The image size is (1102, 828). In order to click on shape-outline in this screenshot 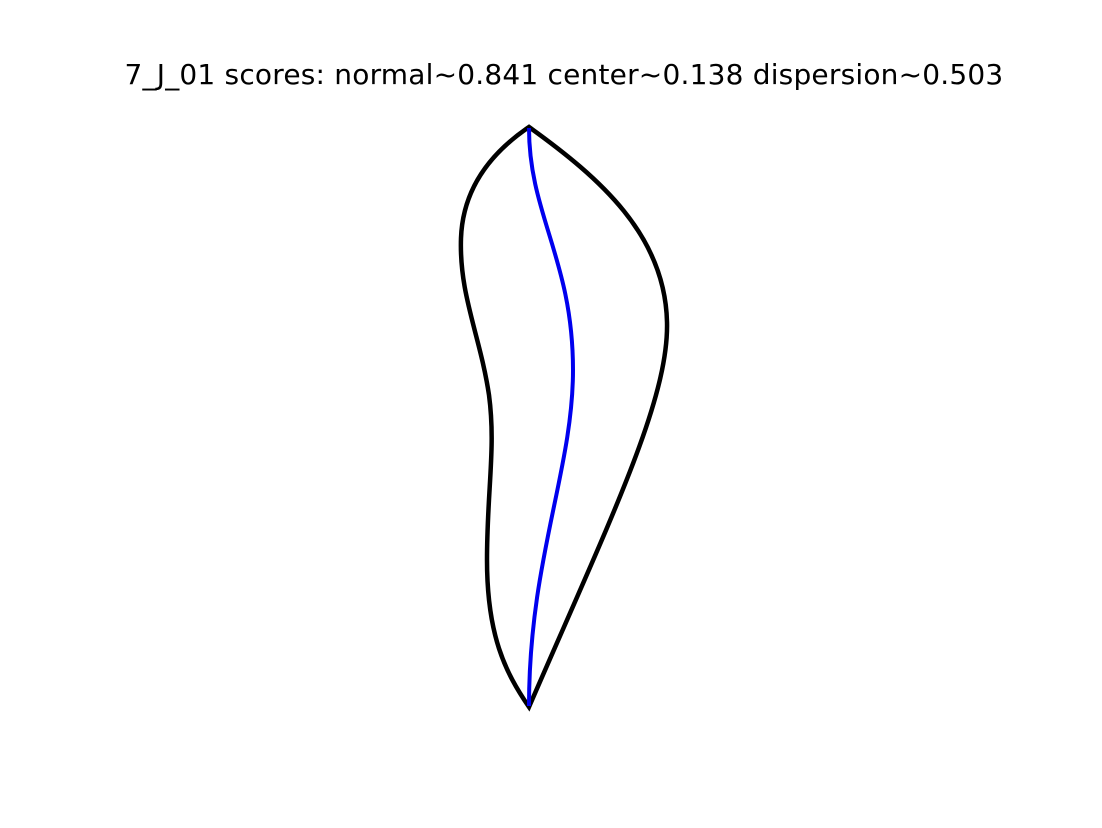, I will do `click(564, 418)`.